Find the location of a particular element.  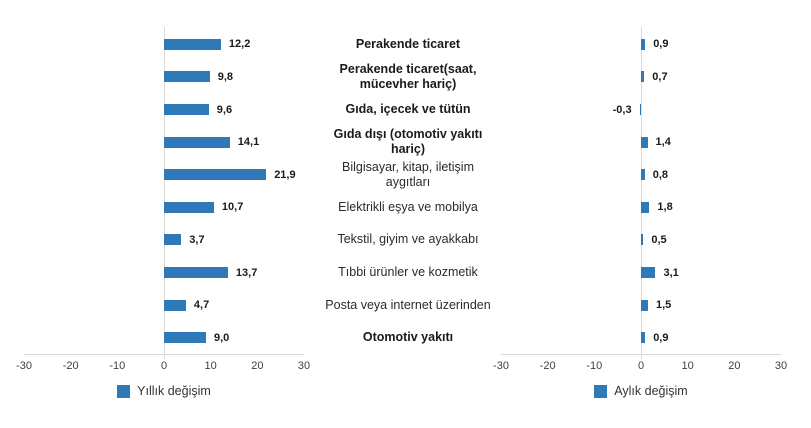

category-label: Elektrikli eşya ve mobilya is located at coordinates (408, 206).